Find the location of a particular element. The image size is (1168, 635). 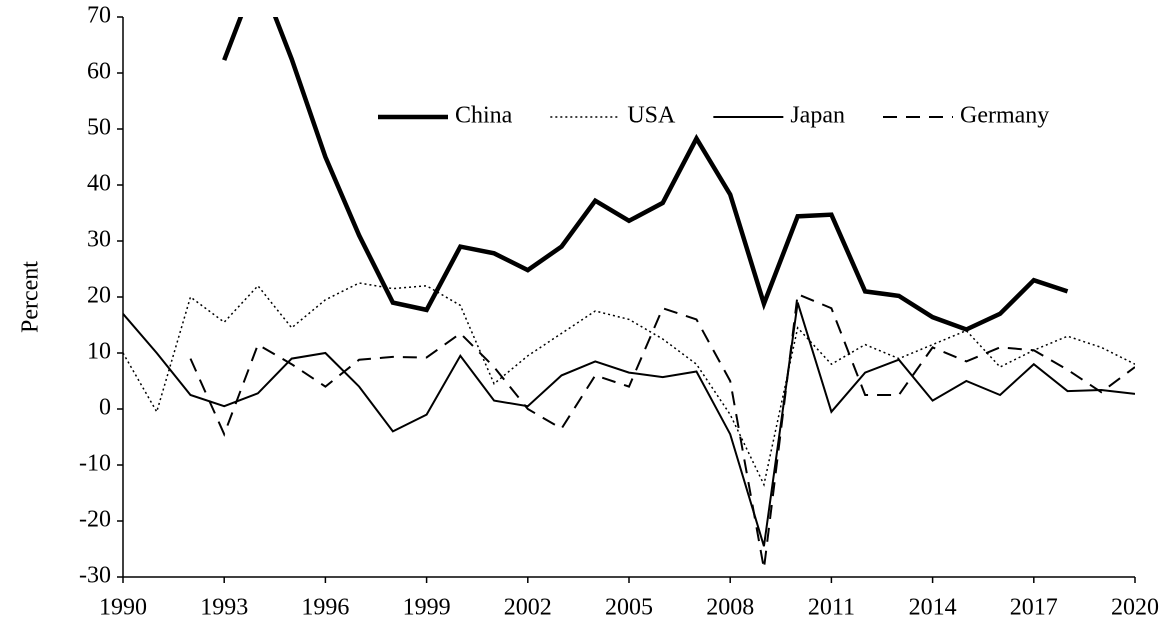

x-tick-label: 2014 is located at coordinates (933, 608).